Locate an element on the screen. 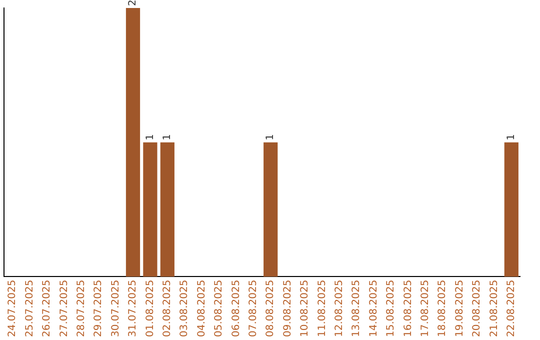 Image resolution: width=540 pixels, height=340 pixels. x-tick-label: 16.08.2025 is located at coordinates (408, 309).